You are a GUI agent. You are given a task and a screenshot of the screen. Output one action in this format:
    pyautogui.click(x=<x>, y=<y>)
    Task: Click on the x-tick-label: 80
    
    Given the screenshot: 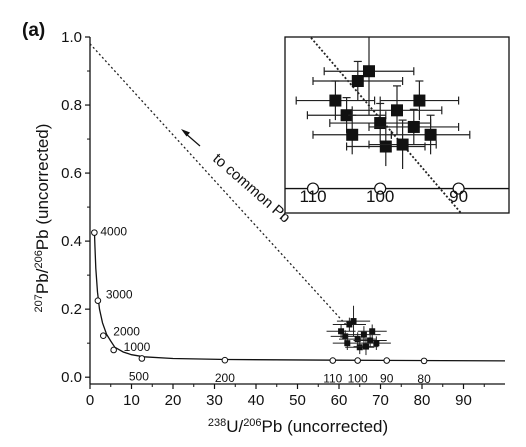 What is the action you would take?
    pyautogui.click(x=422, y=400)
    